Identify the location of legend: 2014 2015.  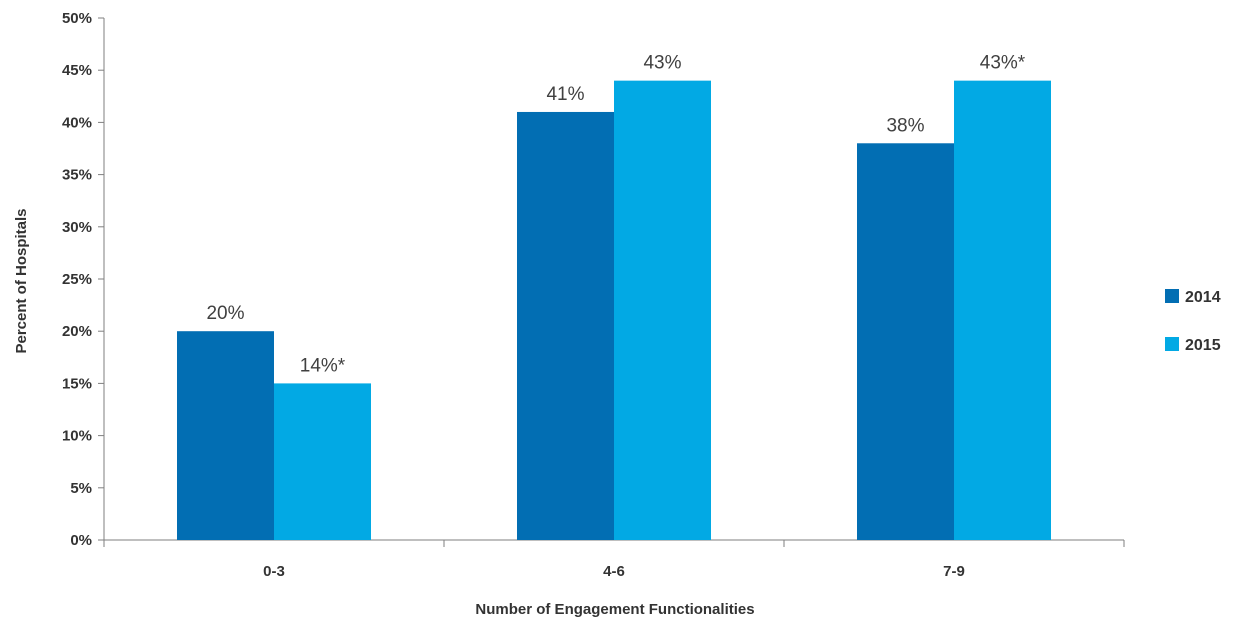
(1193, 321).